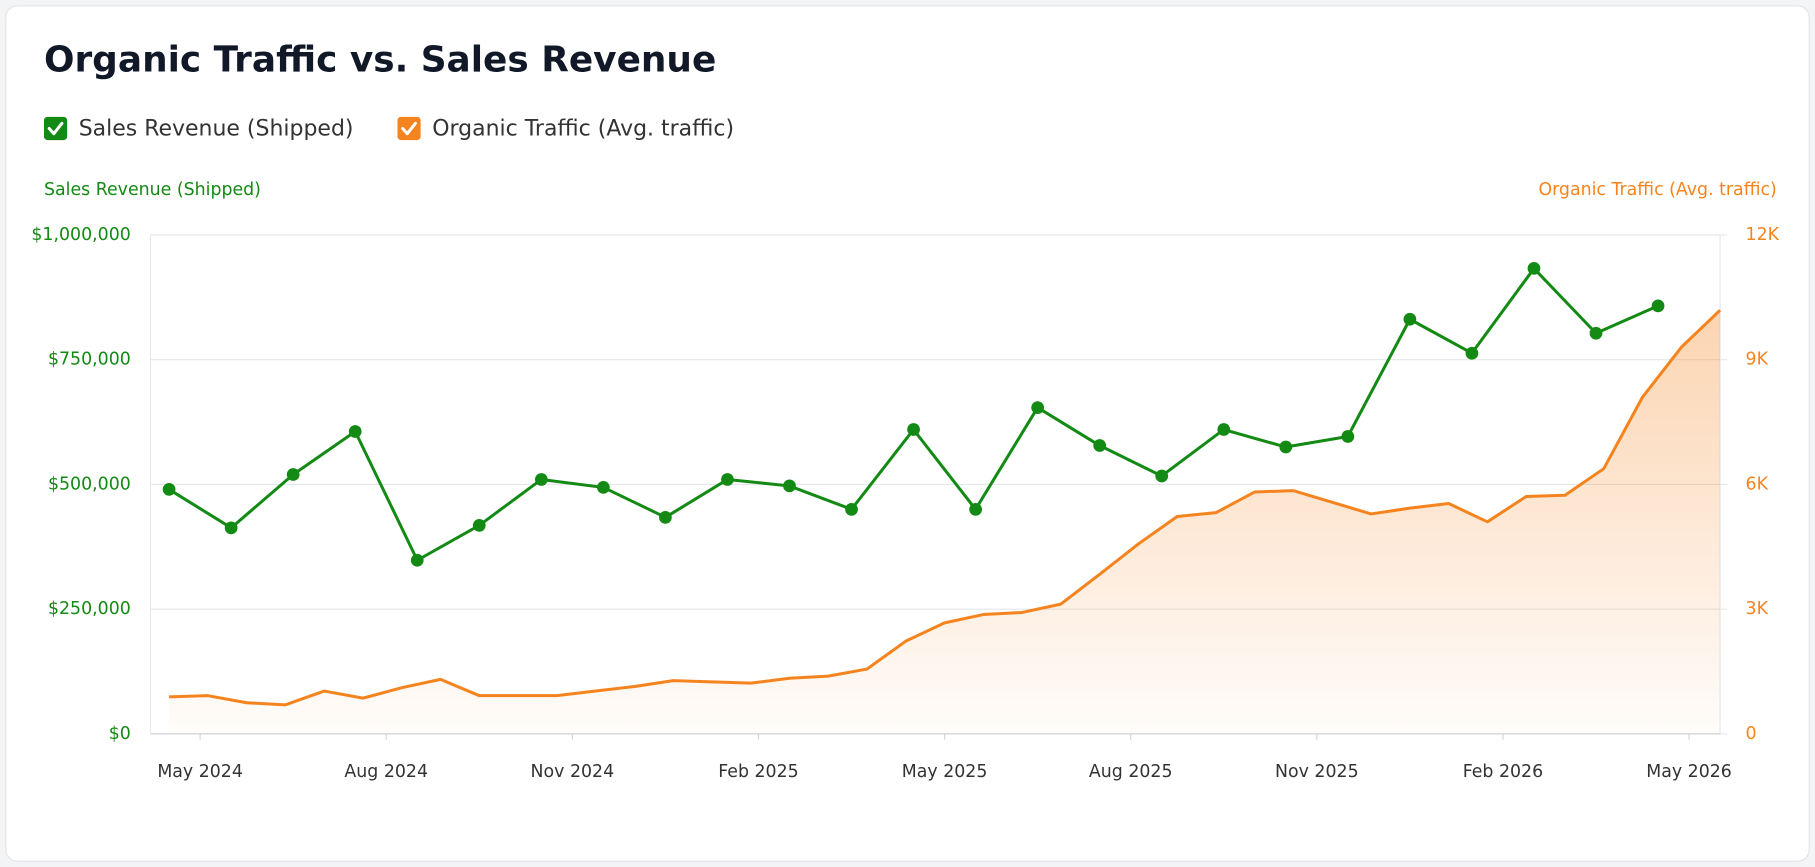  What do you see at coordinates (758, 772) in the screenshot?
I see `x-tick-label: Feb 2025` at bounding box center [758, 772].